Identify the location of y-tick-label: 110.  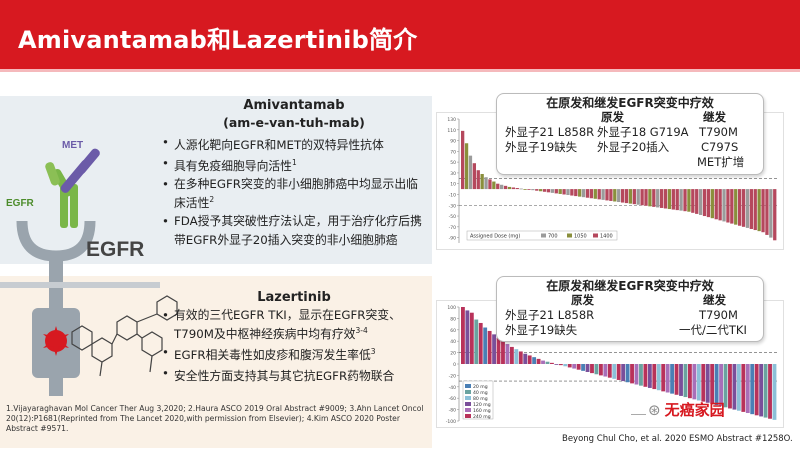
(451, 131).